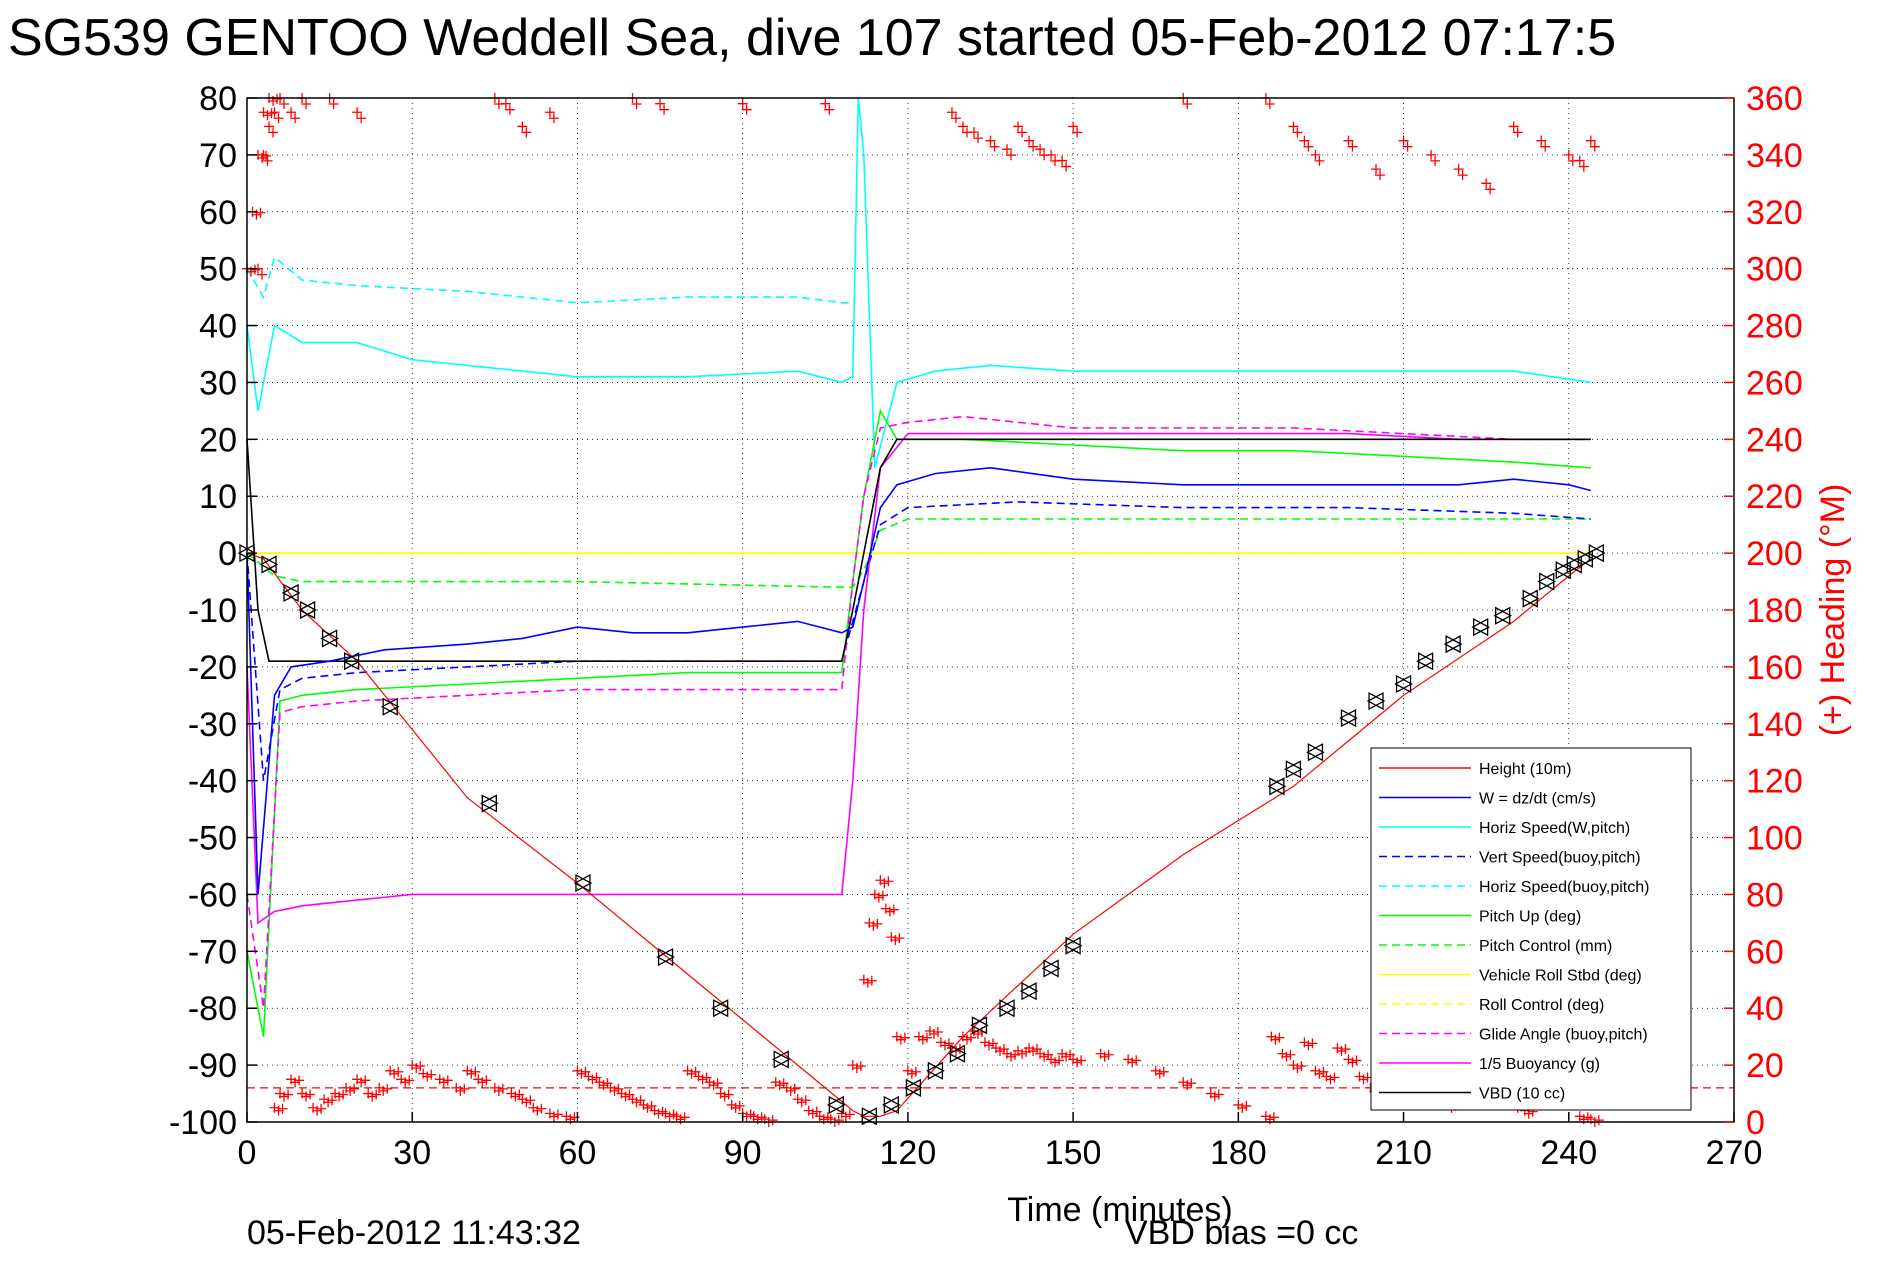 The width and height of the screenshot is (1891, 1262). I want to click on legend-label: VBD (10 cc), so click(1522, 1094).